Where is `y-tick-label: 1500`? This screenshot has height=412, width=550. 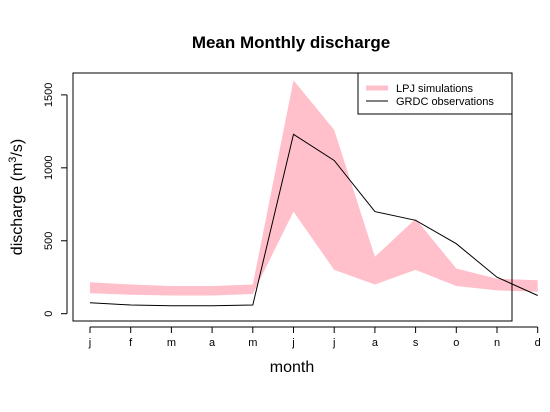 y-tick-label: 1500 is located at coordinates (49, 95).